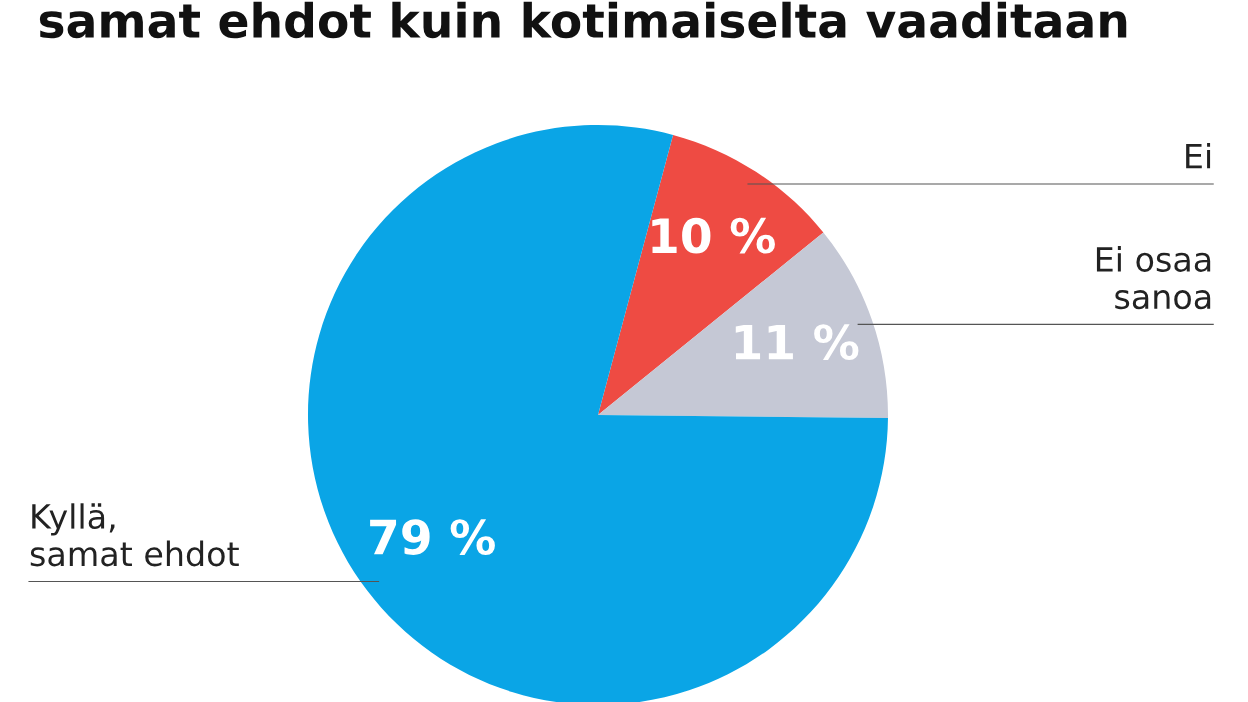 The height and width of the screenshot is (702, 1248). Describe the element at coordinates (432, 537) in the screenshot. I see `data-label: 79 %` at that location.